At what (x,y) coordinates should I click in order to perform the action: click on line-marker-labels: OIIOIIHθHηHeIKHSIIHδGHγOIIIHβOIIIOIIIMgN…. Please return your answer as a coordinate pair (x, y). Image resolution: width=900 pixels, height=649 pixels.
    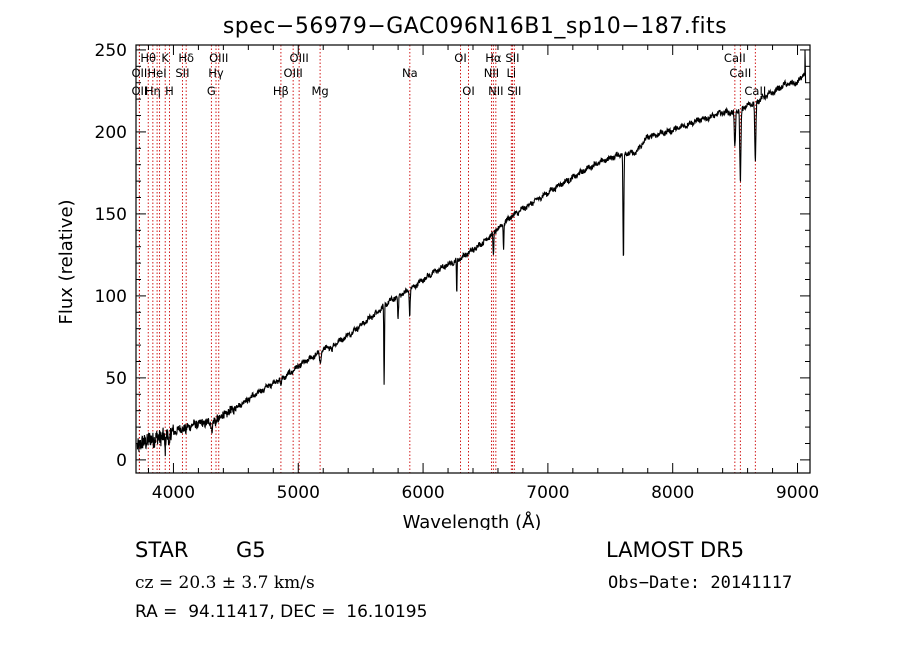
    Looking at the image, I should click on (448, 74).